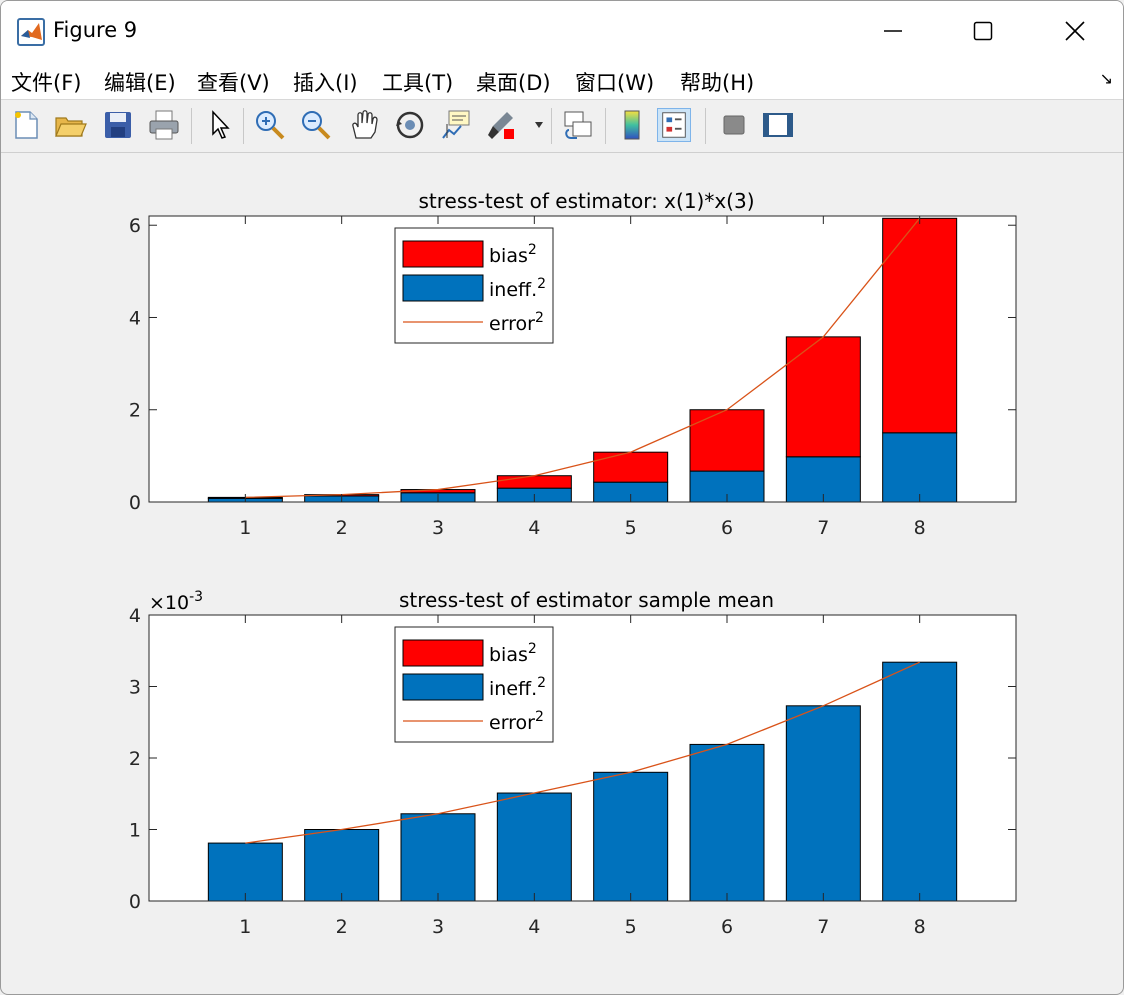 This screenshot has height=995, width=1124. I want to click on select-pointer-icon, so click(220, 125).